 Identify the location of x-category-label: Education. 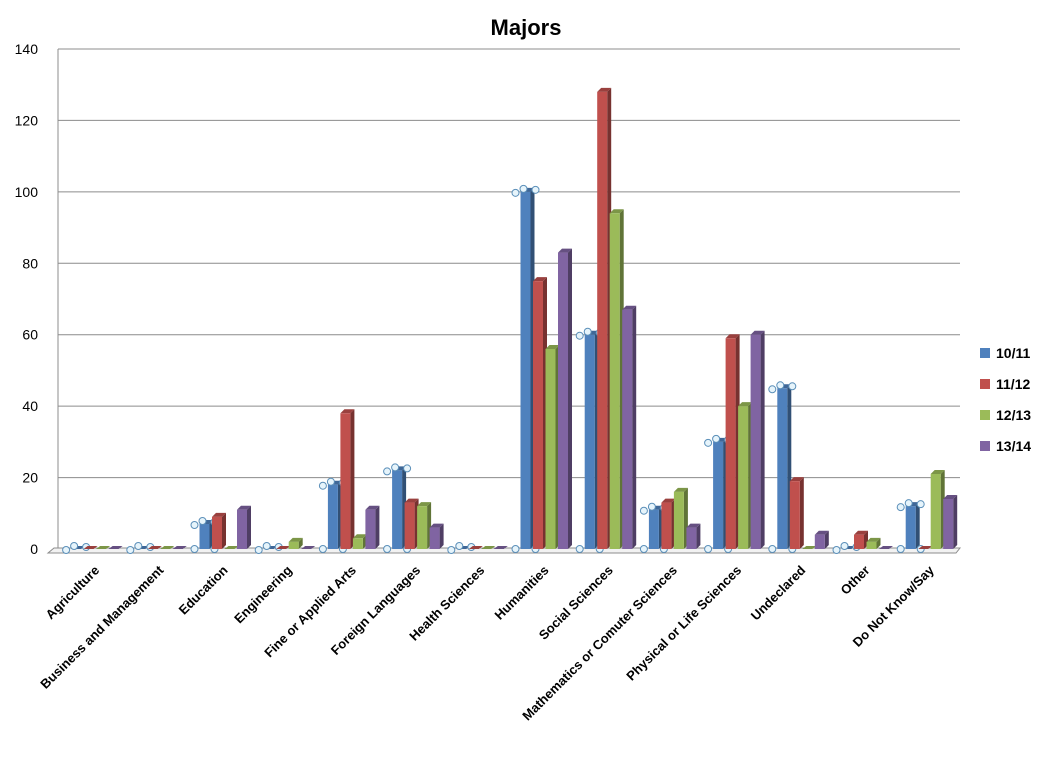
(203, 589).